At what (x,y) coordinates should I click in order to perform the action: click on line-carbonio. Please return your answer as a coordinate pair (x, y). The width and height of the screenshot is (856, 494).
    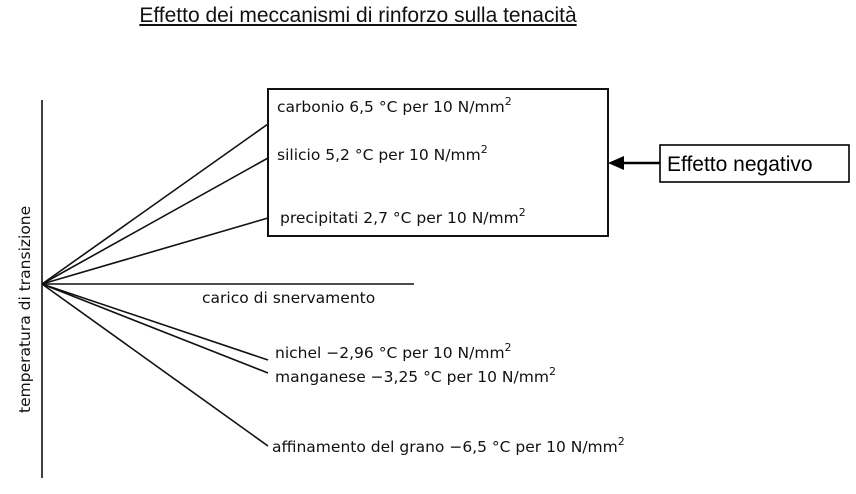
    Looking at the image, I should click on (155, 204).